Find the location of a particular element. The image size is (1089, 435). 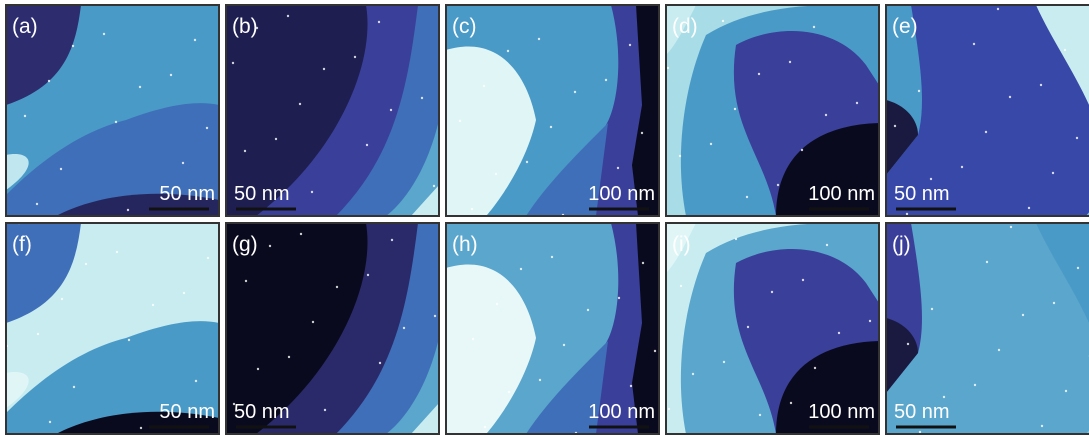

panel-label: (e) is located at coordinates (905, 26).